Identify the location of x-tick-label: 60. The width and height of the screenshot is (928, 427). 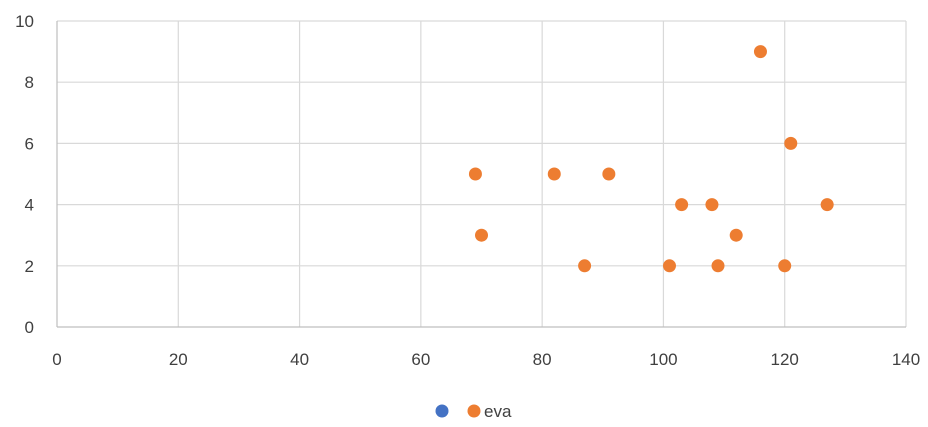
(420, 359).